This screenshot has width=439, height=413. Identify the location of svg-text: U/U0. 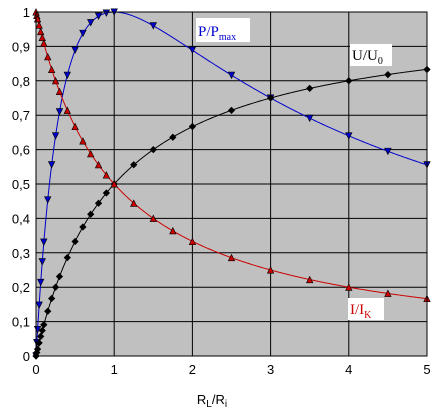
(367, 57).